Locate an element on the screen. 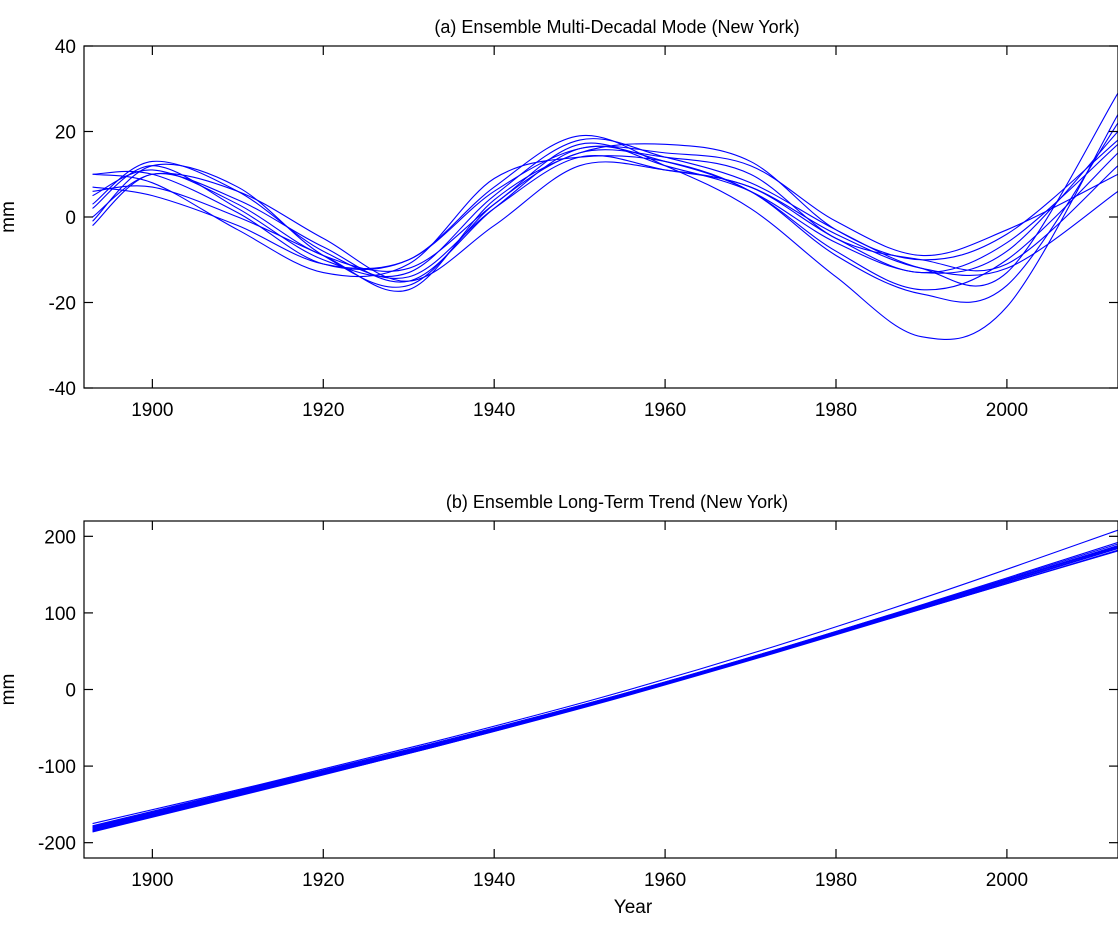 This screenshot has height=930, width=1118. y-tick-label: 200 is located at coordinates (60, 537).